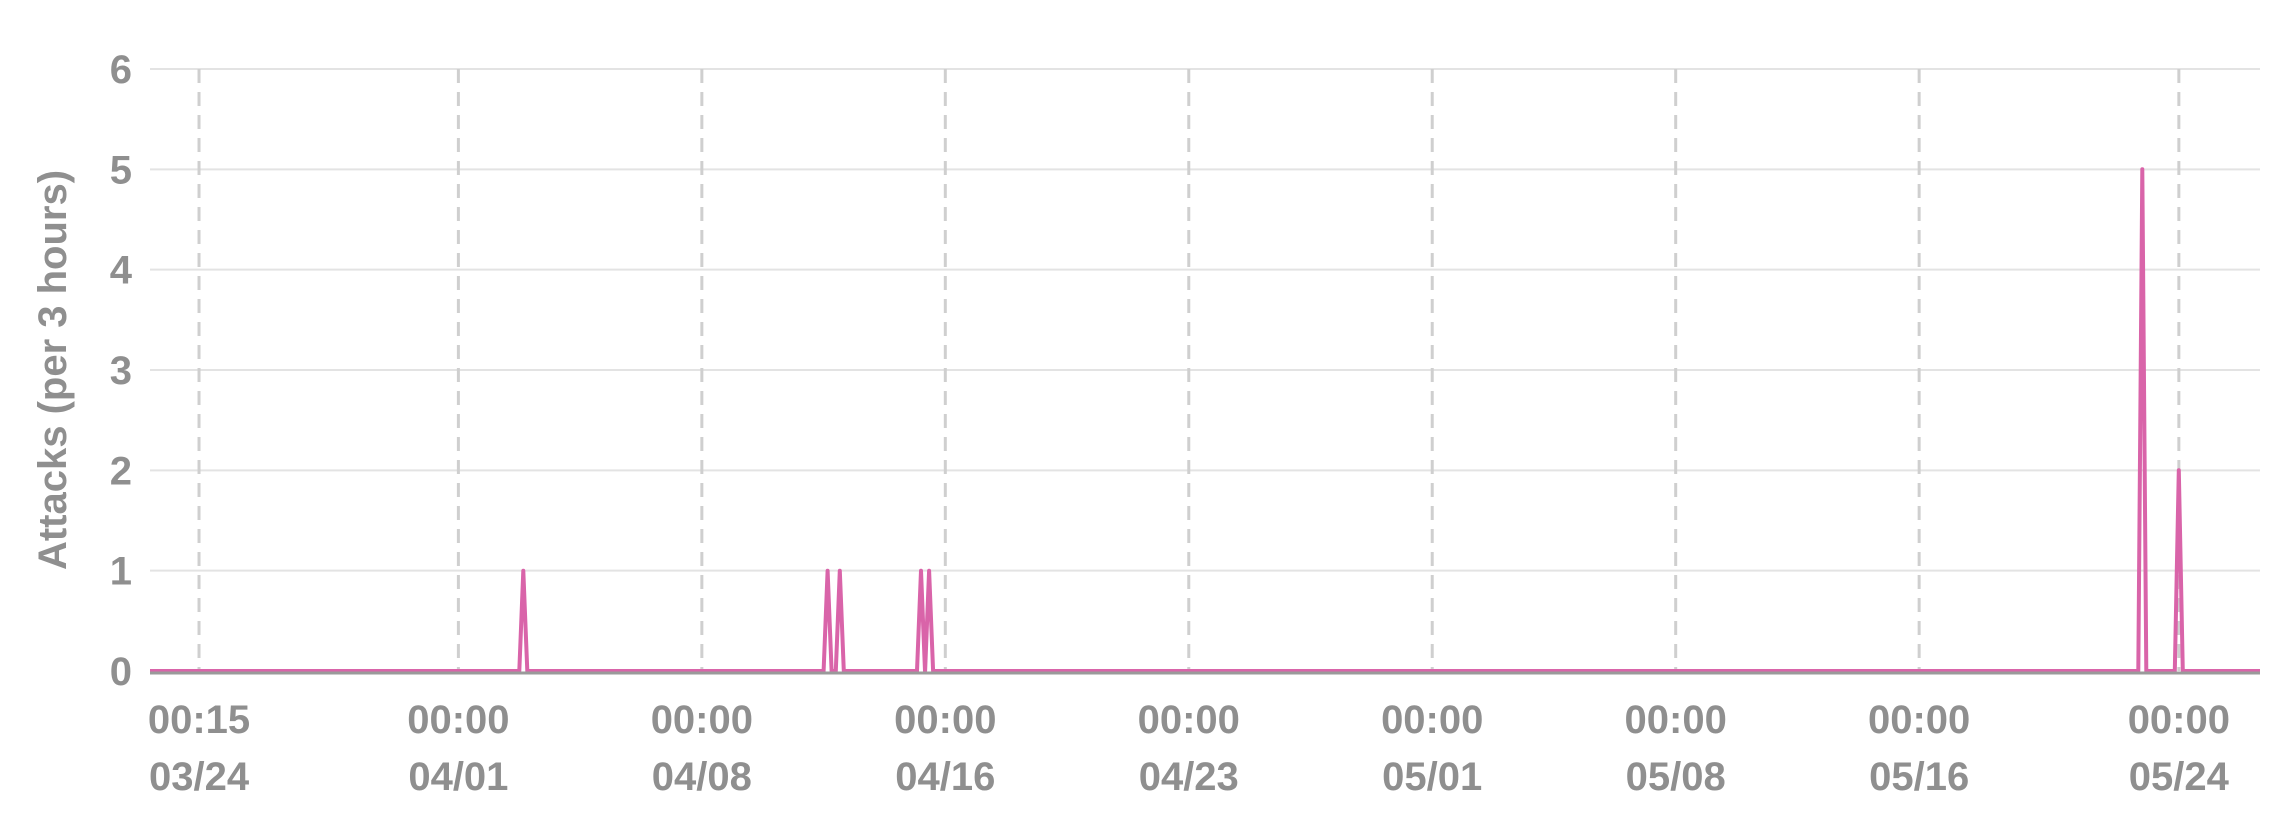  Describe the element at coordinates (1919, 777) in the screenshot. I see `x-tick-date: 05/16` at that location.